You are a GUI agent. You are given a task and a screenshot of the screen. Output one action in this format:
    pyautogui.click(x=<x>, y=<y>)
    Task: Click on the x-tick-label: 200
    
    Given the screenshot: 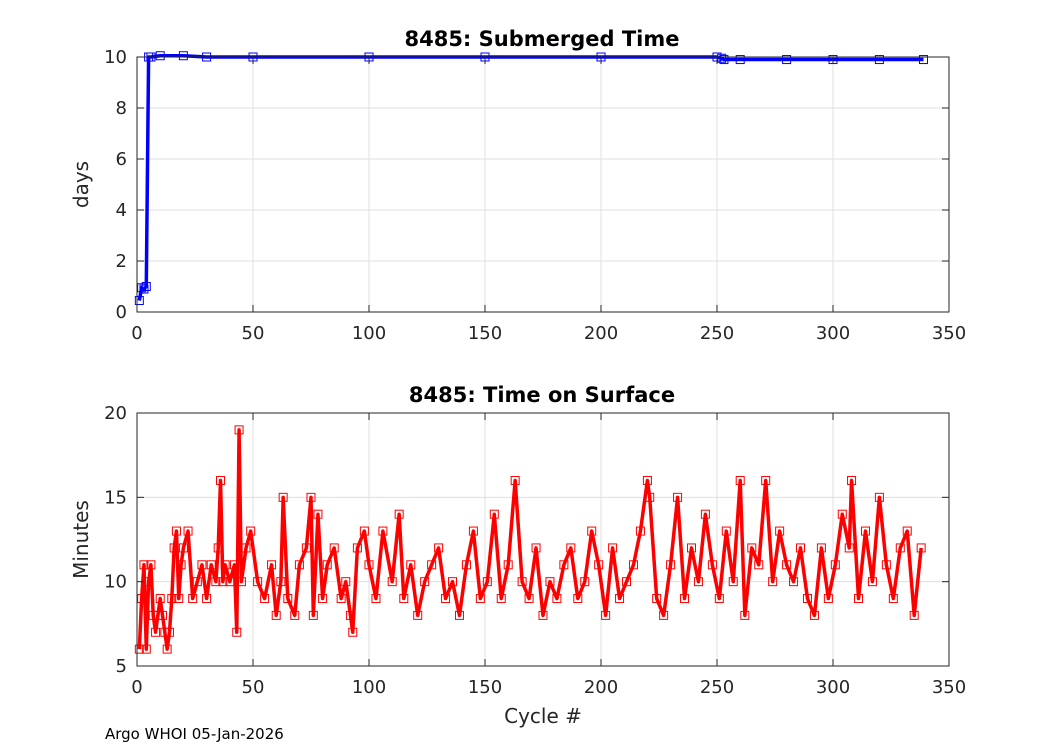 What is the action you would take?
    pyautogui.click(x=601, y=333)
    